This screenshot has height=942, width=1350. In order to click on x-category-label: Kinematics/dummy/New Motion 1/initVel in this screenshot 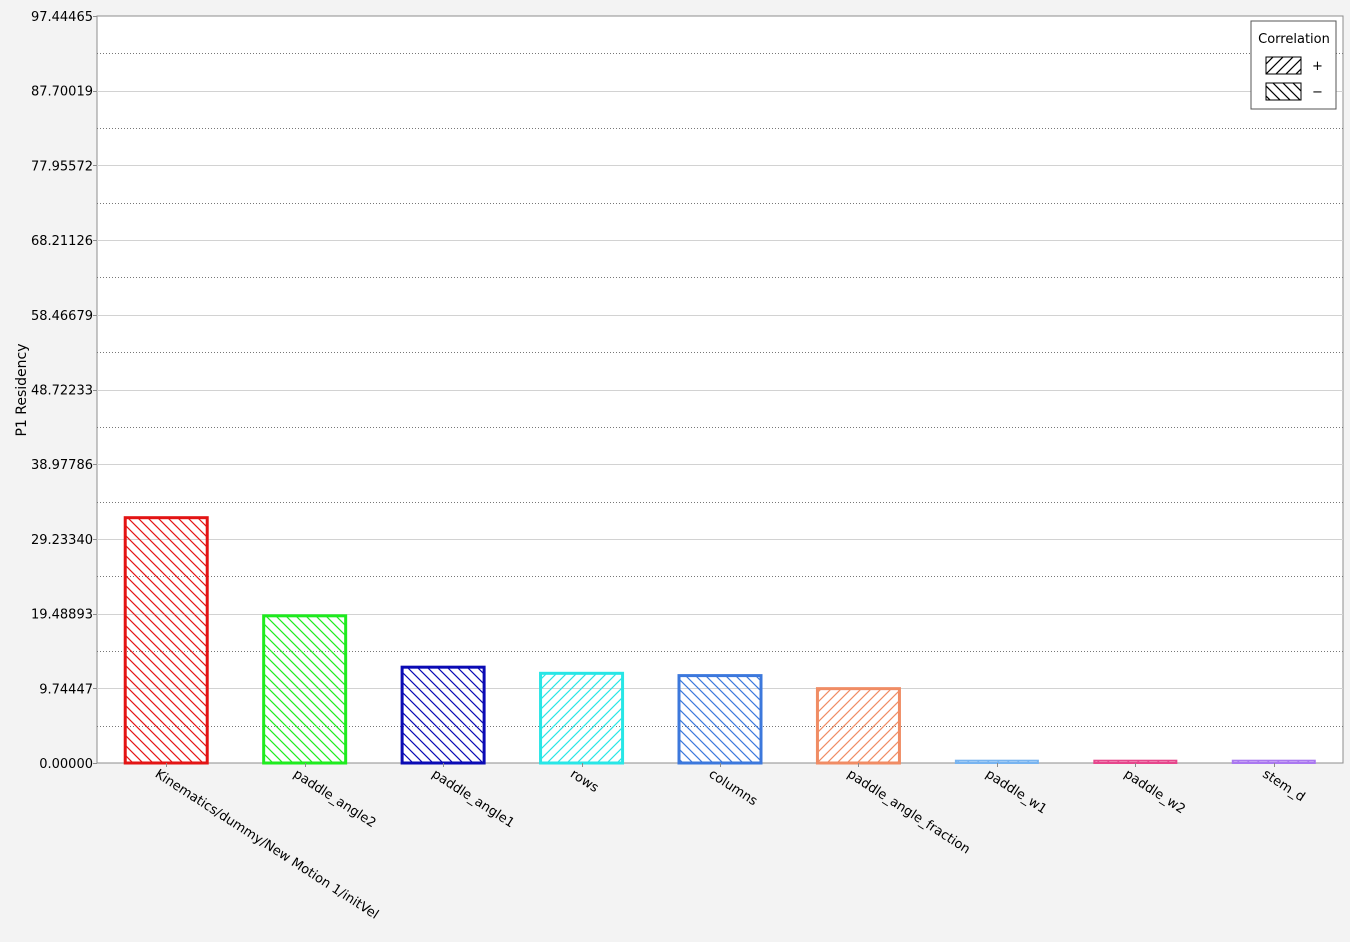, I will do `click(266, 845)`.